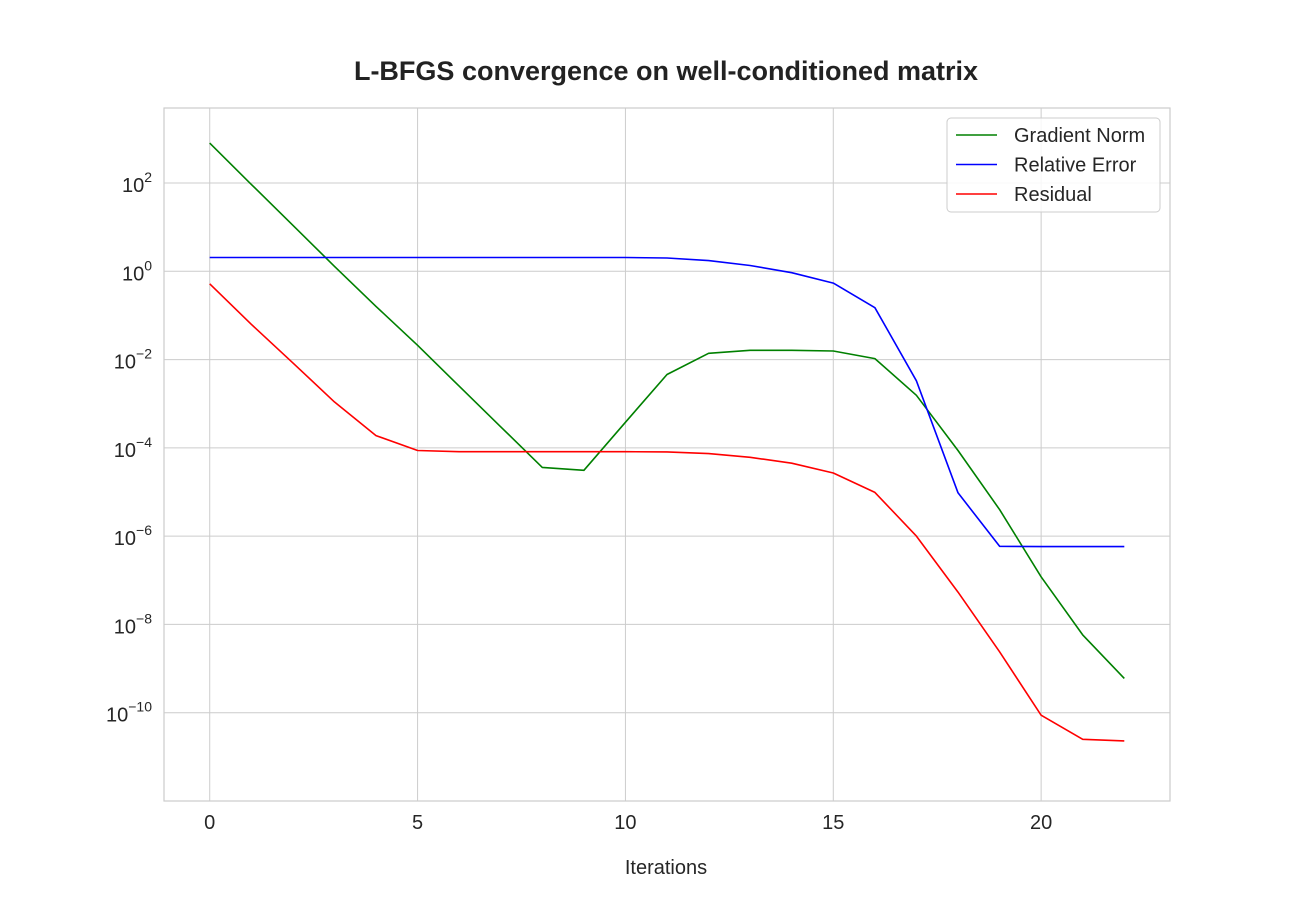 This screenshot has height=900, width=1300. I want to click on y-tick-label: 10⁰, so click(137, 271).